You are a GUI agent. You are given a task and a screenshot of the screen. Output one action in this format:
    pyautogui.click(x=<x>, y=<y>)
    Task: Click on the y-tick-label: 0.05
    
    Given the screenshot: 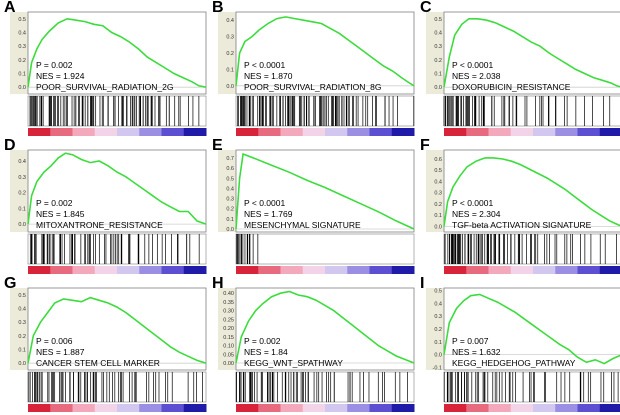 What is the action you would take?
    pyautogui.click(x=228, y=355)
    